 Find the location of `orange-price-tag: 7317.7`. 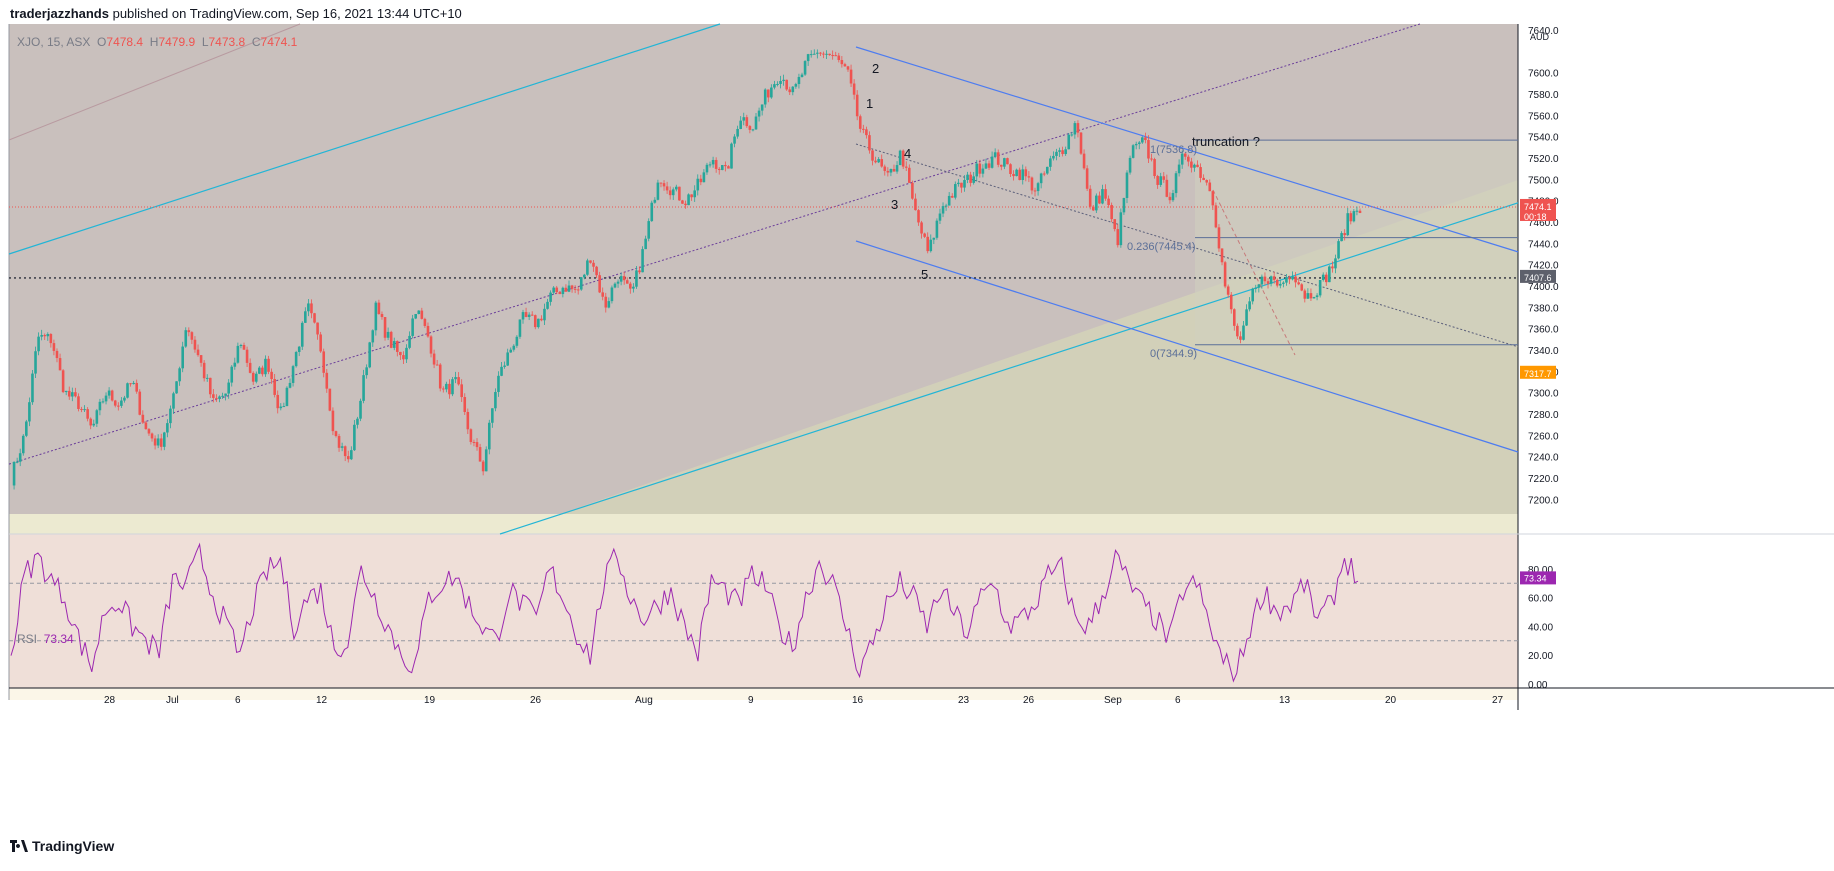

orange-price-tag: 7317.7 is located at coordinates (1538, 374).